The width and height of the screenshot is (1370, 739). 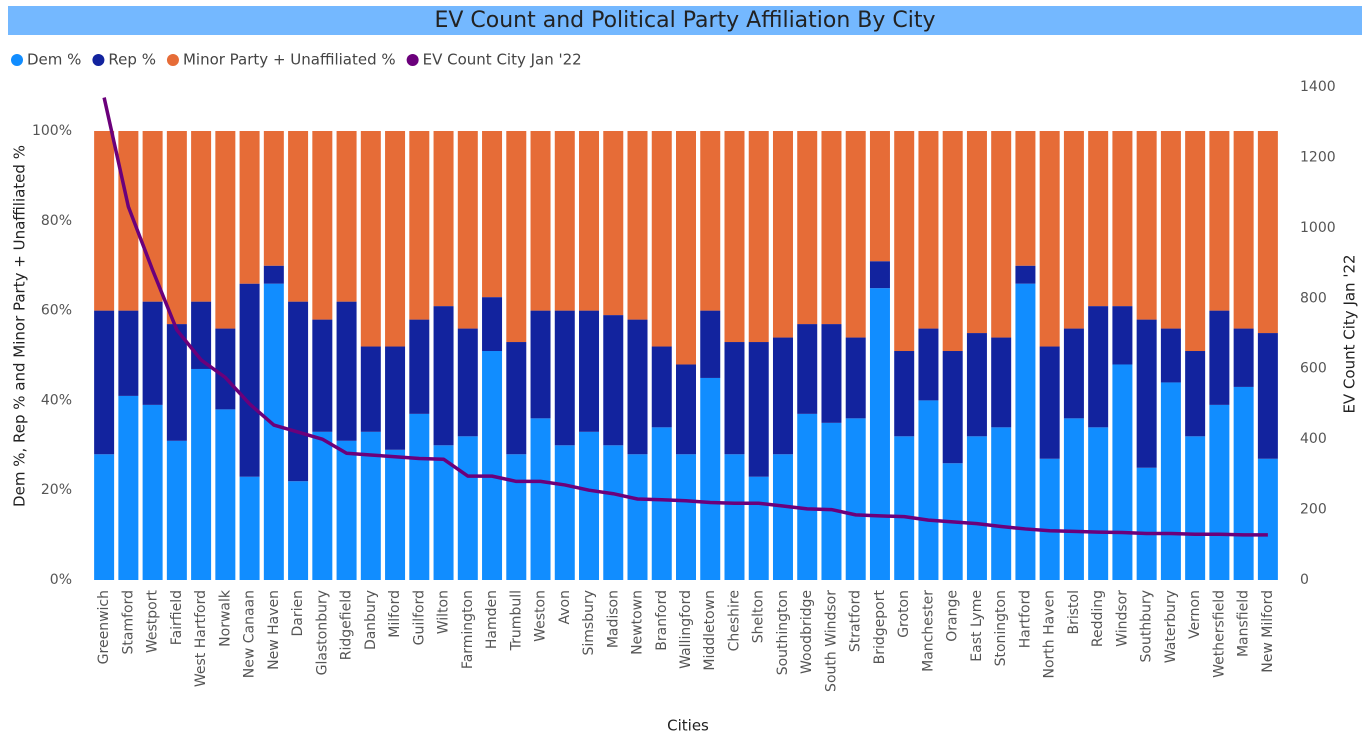 What do you see at coordinates (1313, 510) in the screenshot?
I see `y2-tick-label: 200` at bounding box center [1313, 510].